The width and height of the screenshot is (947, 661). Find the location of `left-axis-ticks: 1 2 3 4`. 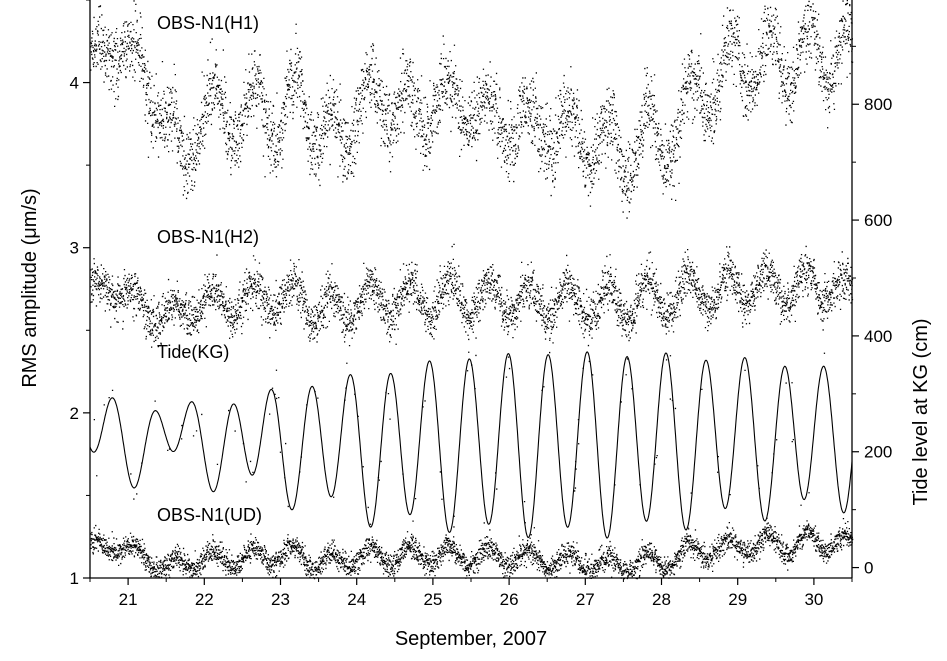

left-axis-ticks: 1 2 3 4 is located at coordinates (80, 294).